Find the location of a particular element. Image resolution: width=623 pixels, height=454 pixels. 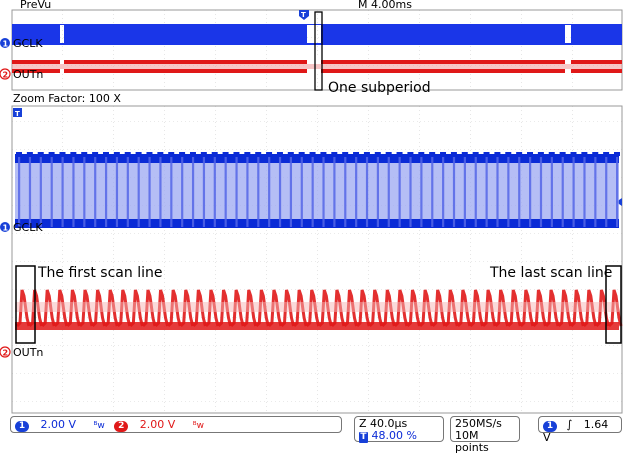

mode-label: PreVu is located at coordinates (35, 5).